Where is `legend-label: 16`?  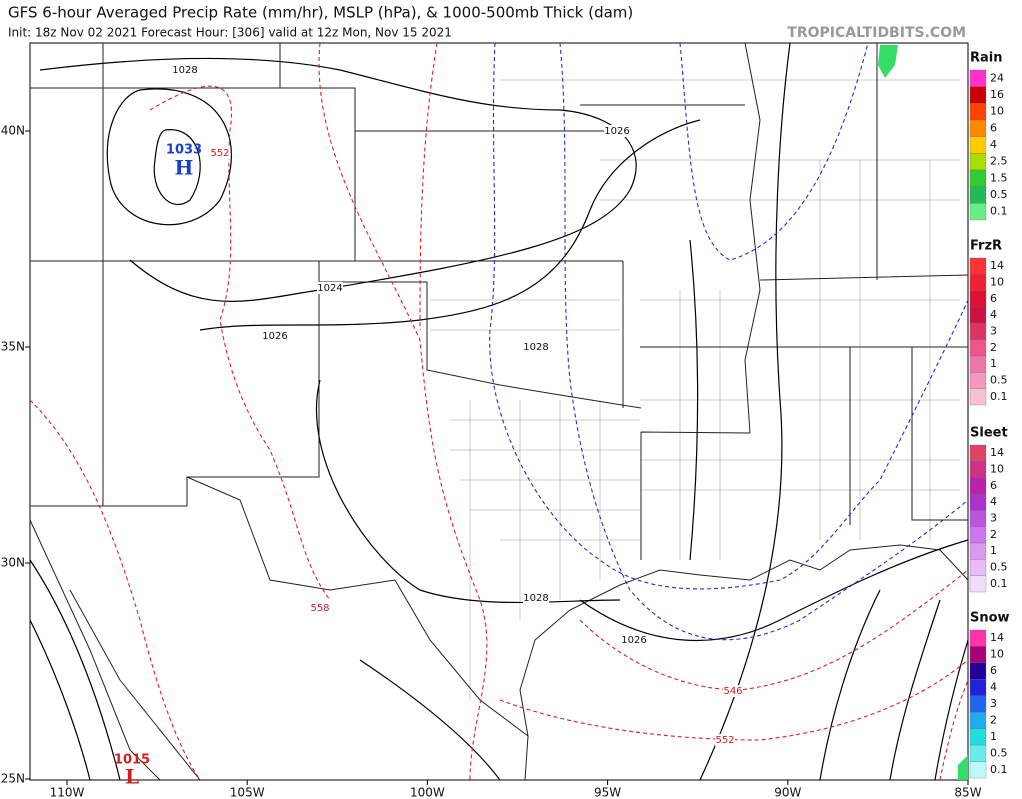
legend-label: 16 is located at coordinates (997, 94).